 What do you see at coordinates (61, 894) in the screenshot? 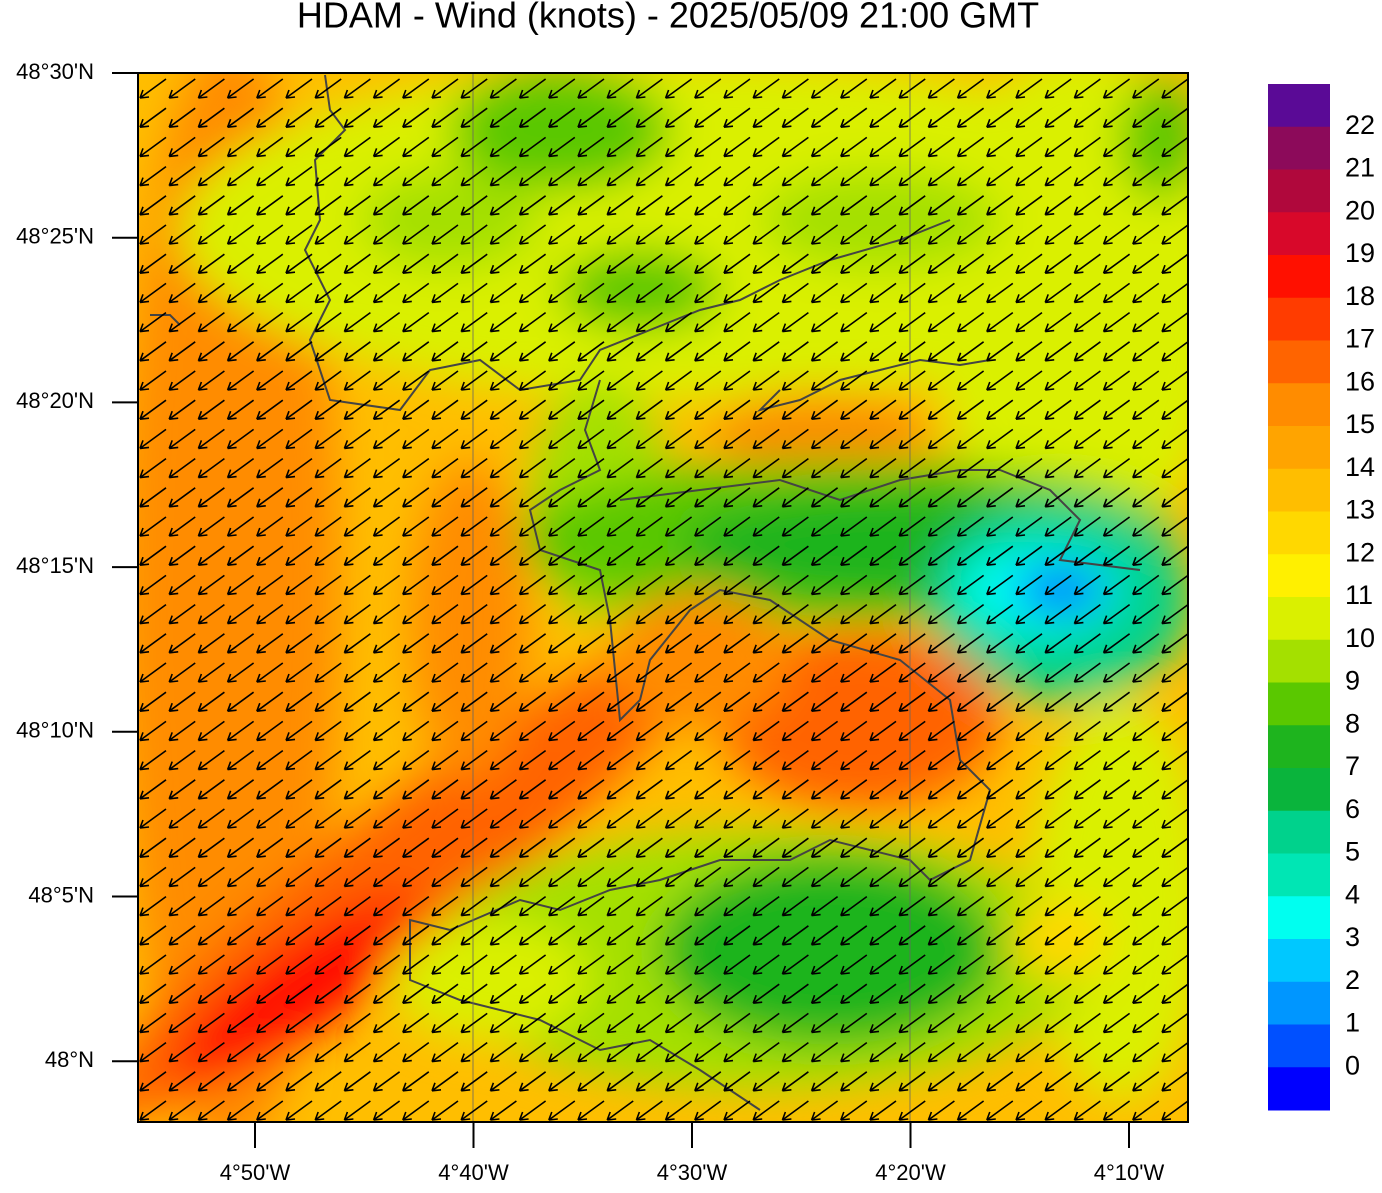
I see `y-tick-label: 48°5'N` at bounding box center [61, 894].